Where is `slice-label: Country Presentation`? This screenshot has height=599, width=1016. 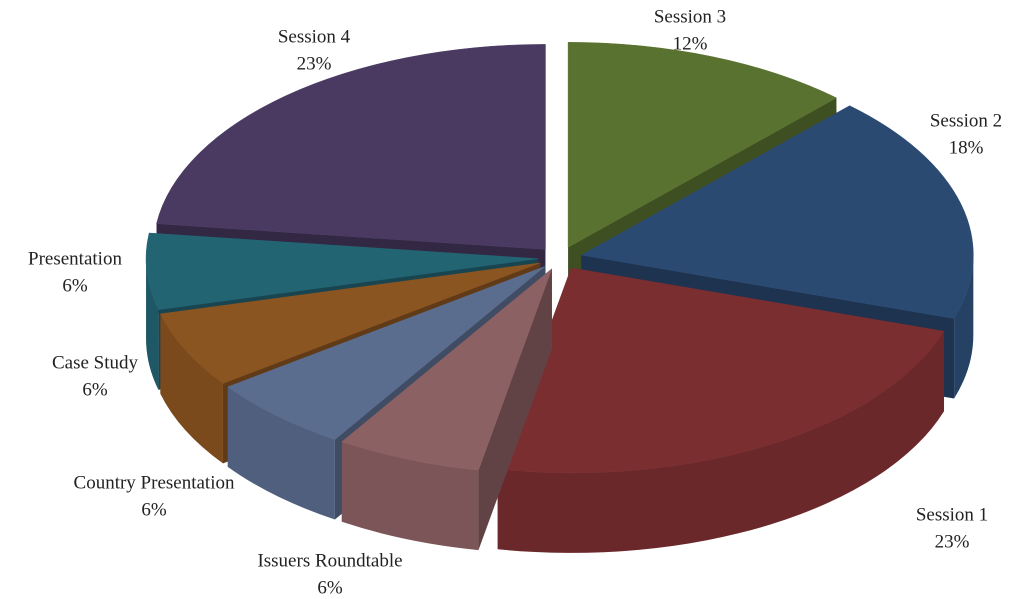 slice-label: Country Presentation is located at coordinates (154, 482).